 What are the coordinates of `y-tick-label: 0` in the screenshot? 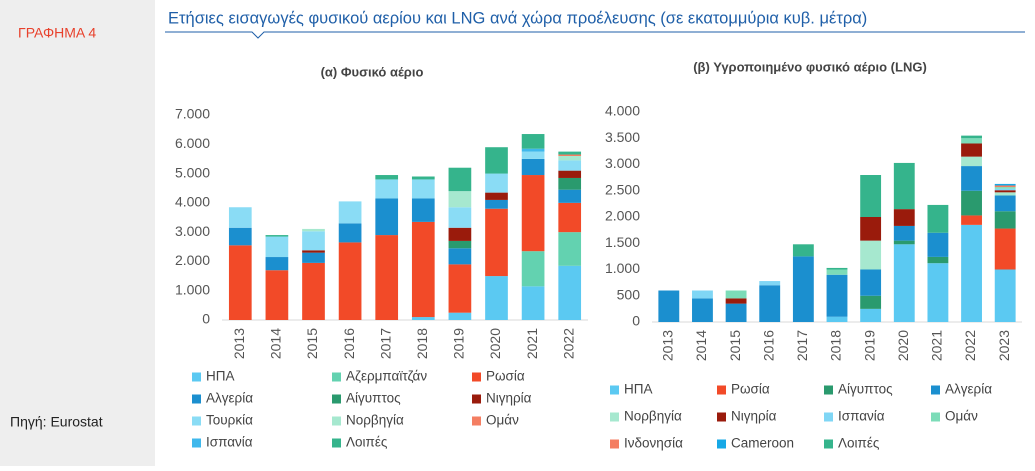 It's located at (206, 319).